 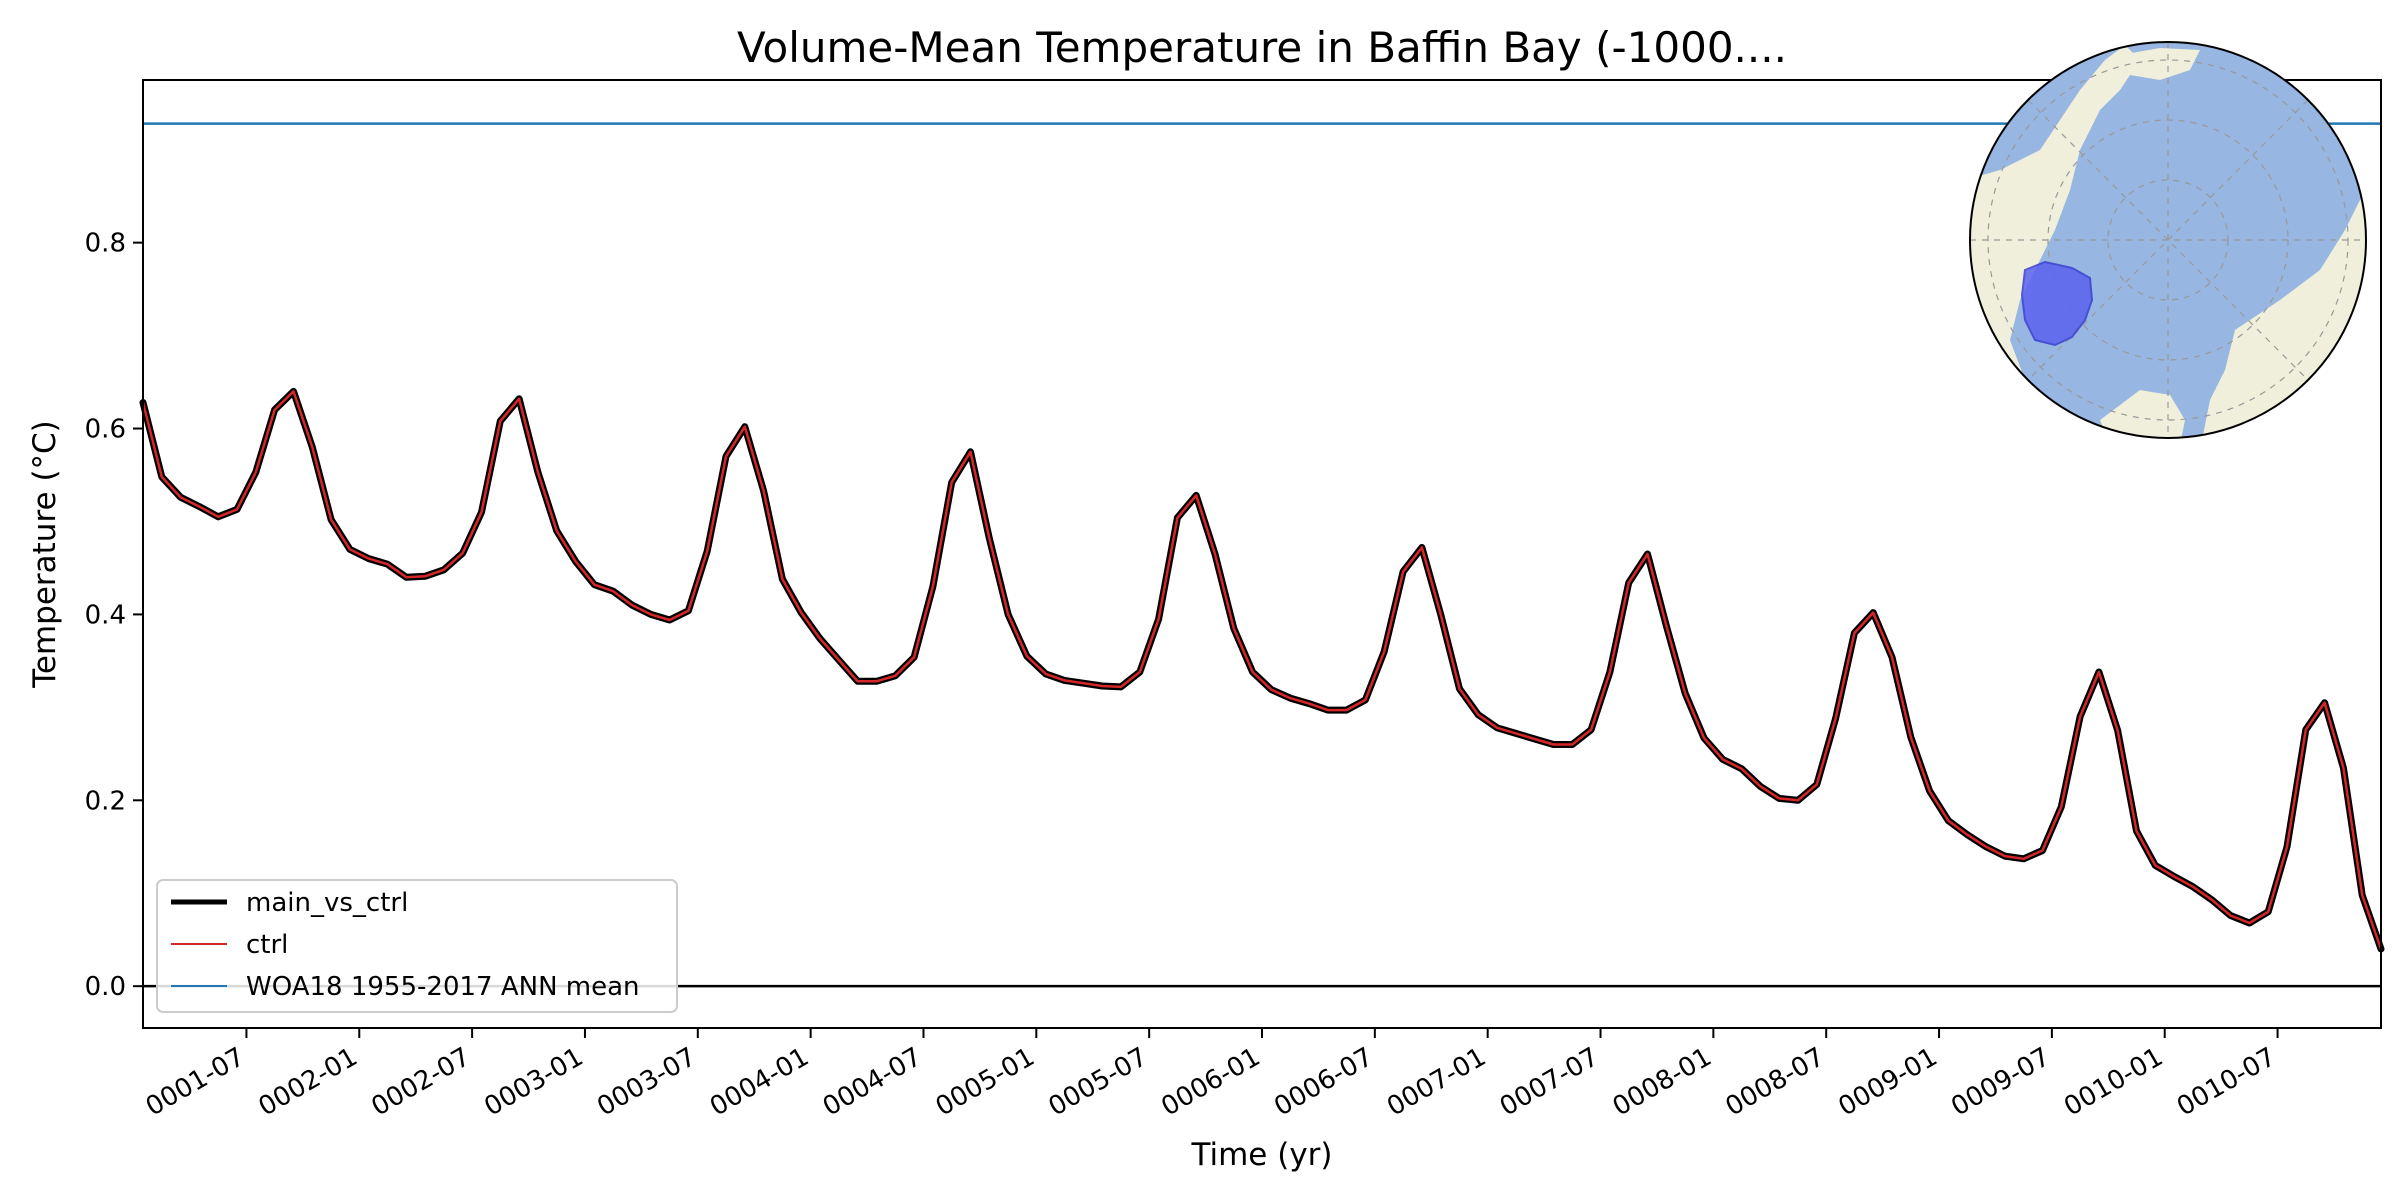 What do you see at coordinates (2113, 1082) in the screenshot?
I see `x-tick-label: 0010-01` at bounding box center [2113, 1082].